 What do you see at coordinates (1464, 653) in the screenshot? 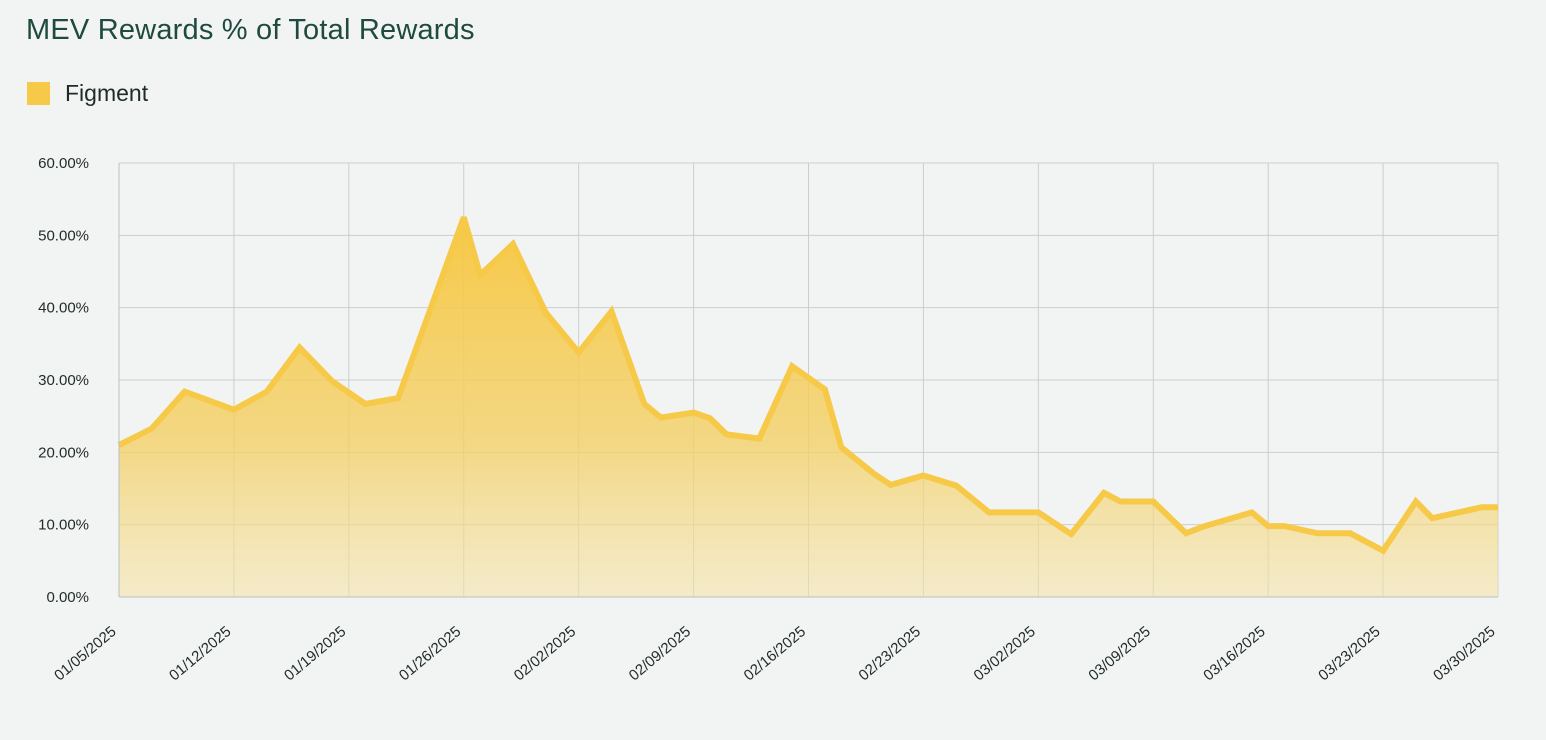
I see `x-tick-label: 03/30/2025` at bounding box center [1464, 653].